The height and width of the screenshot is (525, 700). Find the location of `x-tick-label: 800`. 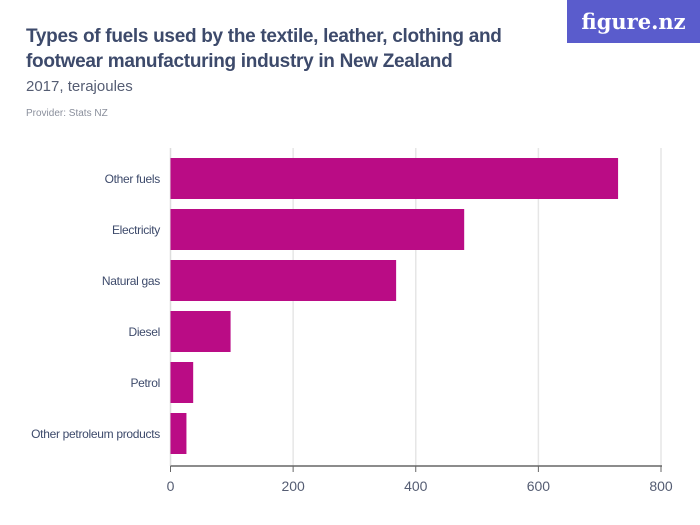

x-tick-label: 800 is located at coordinates (661, 486).